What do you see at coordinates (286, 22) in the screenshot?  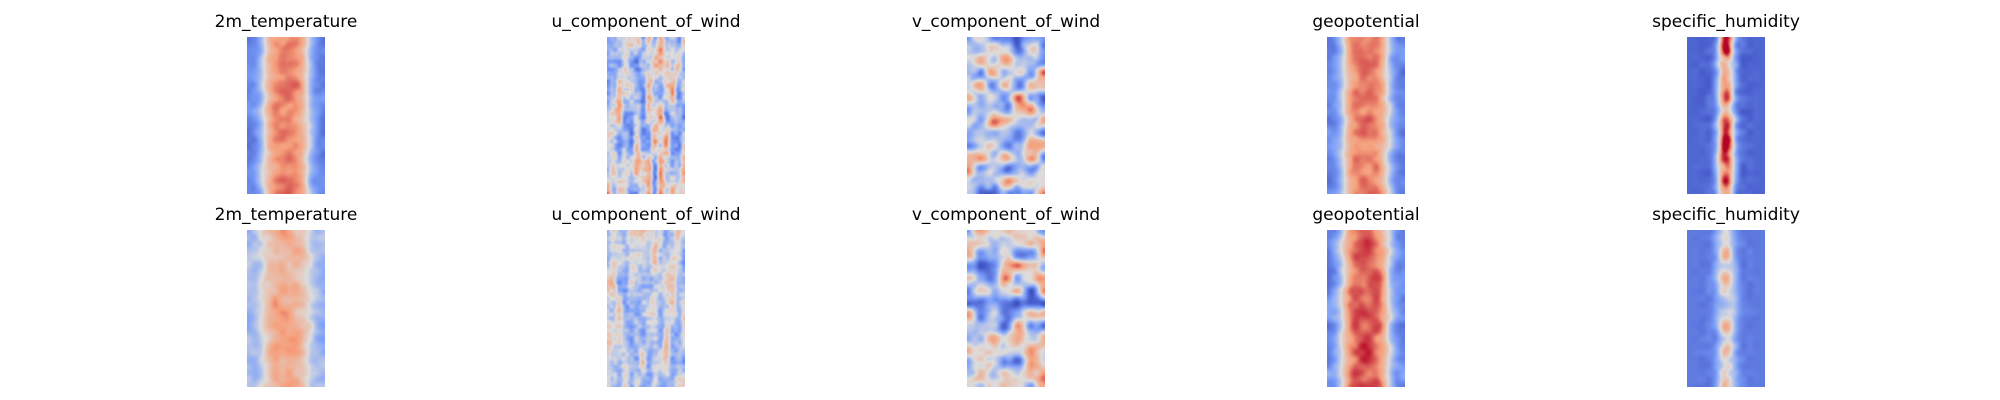 I see `panel-title-1: 2m_temperature` at bounding box center [286, 22].